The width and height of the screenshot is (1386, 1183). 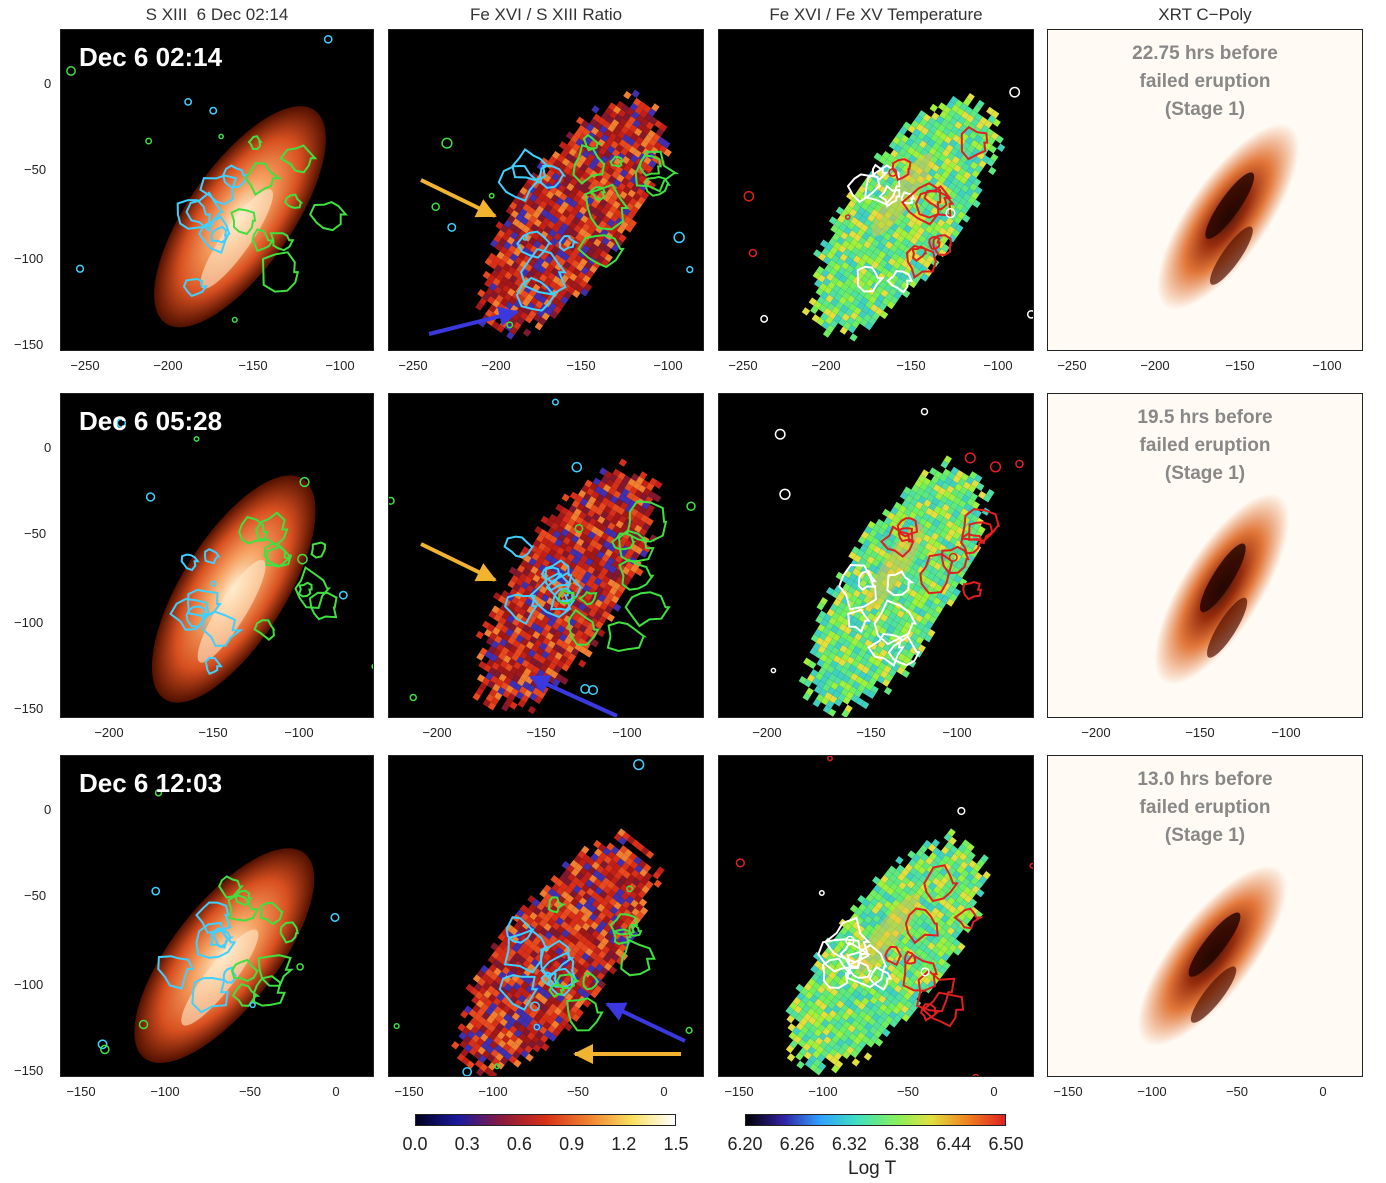 I want to click on xrt-annotation-line: failed eruption, so click(x=1205, y=81).